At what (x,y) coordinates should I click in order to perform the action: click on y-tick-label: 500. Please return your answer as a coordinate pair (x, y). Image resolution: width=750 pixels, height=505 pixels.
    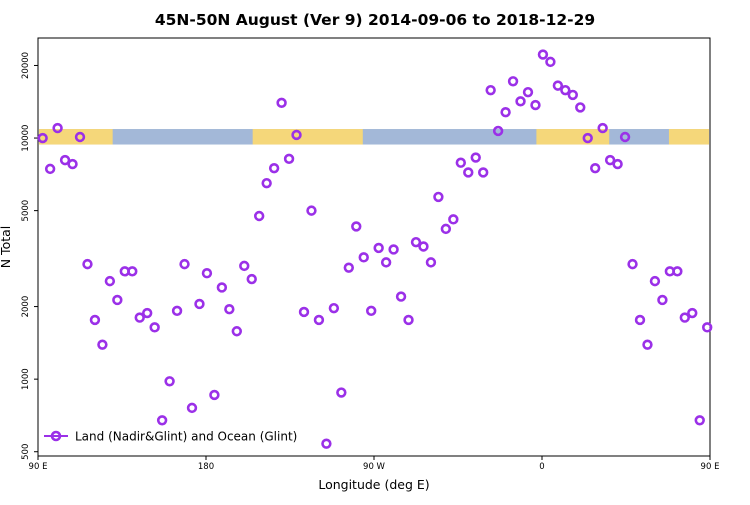
    Looking at the image, I should click on (26, 452).